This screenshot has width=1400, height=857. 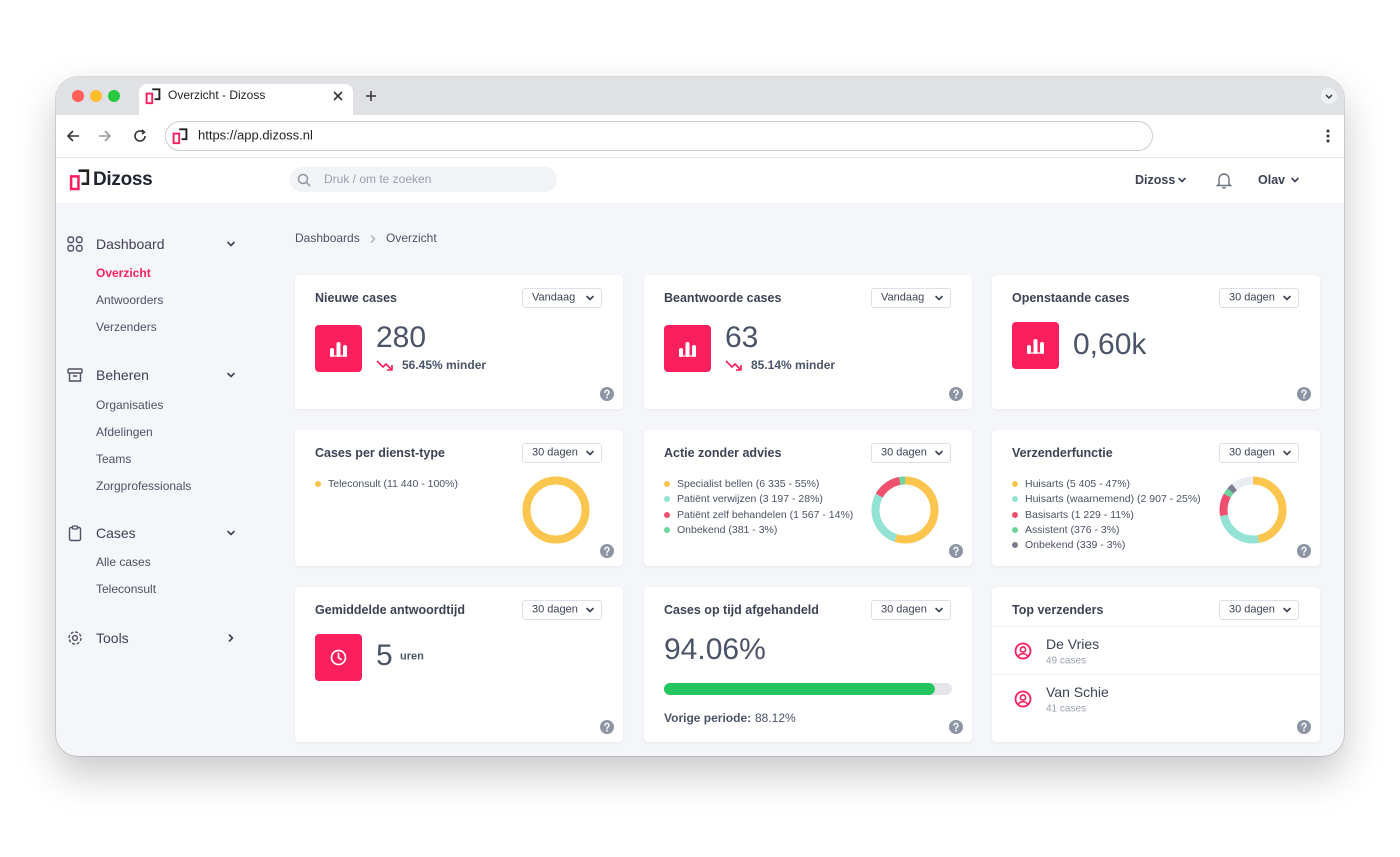 I want to click on logo-mark-svg, so click(x=79, y=180).